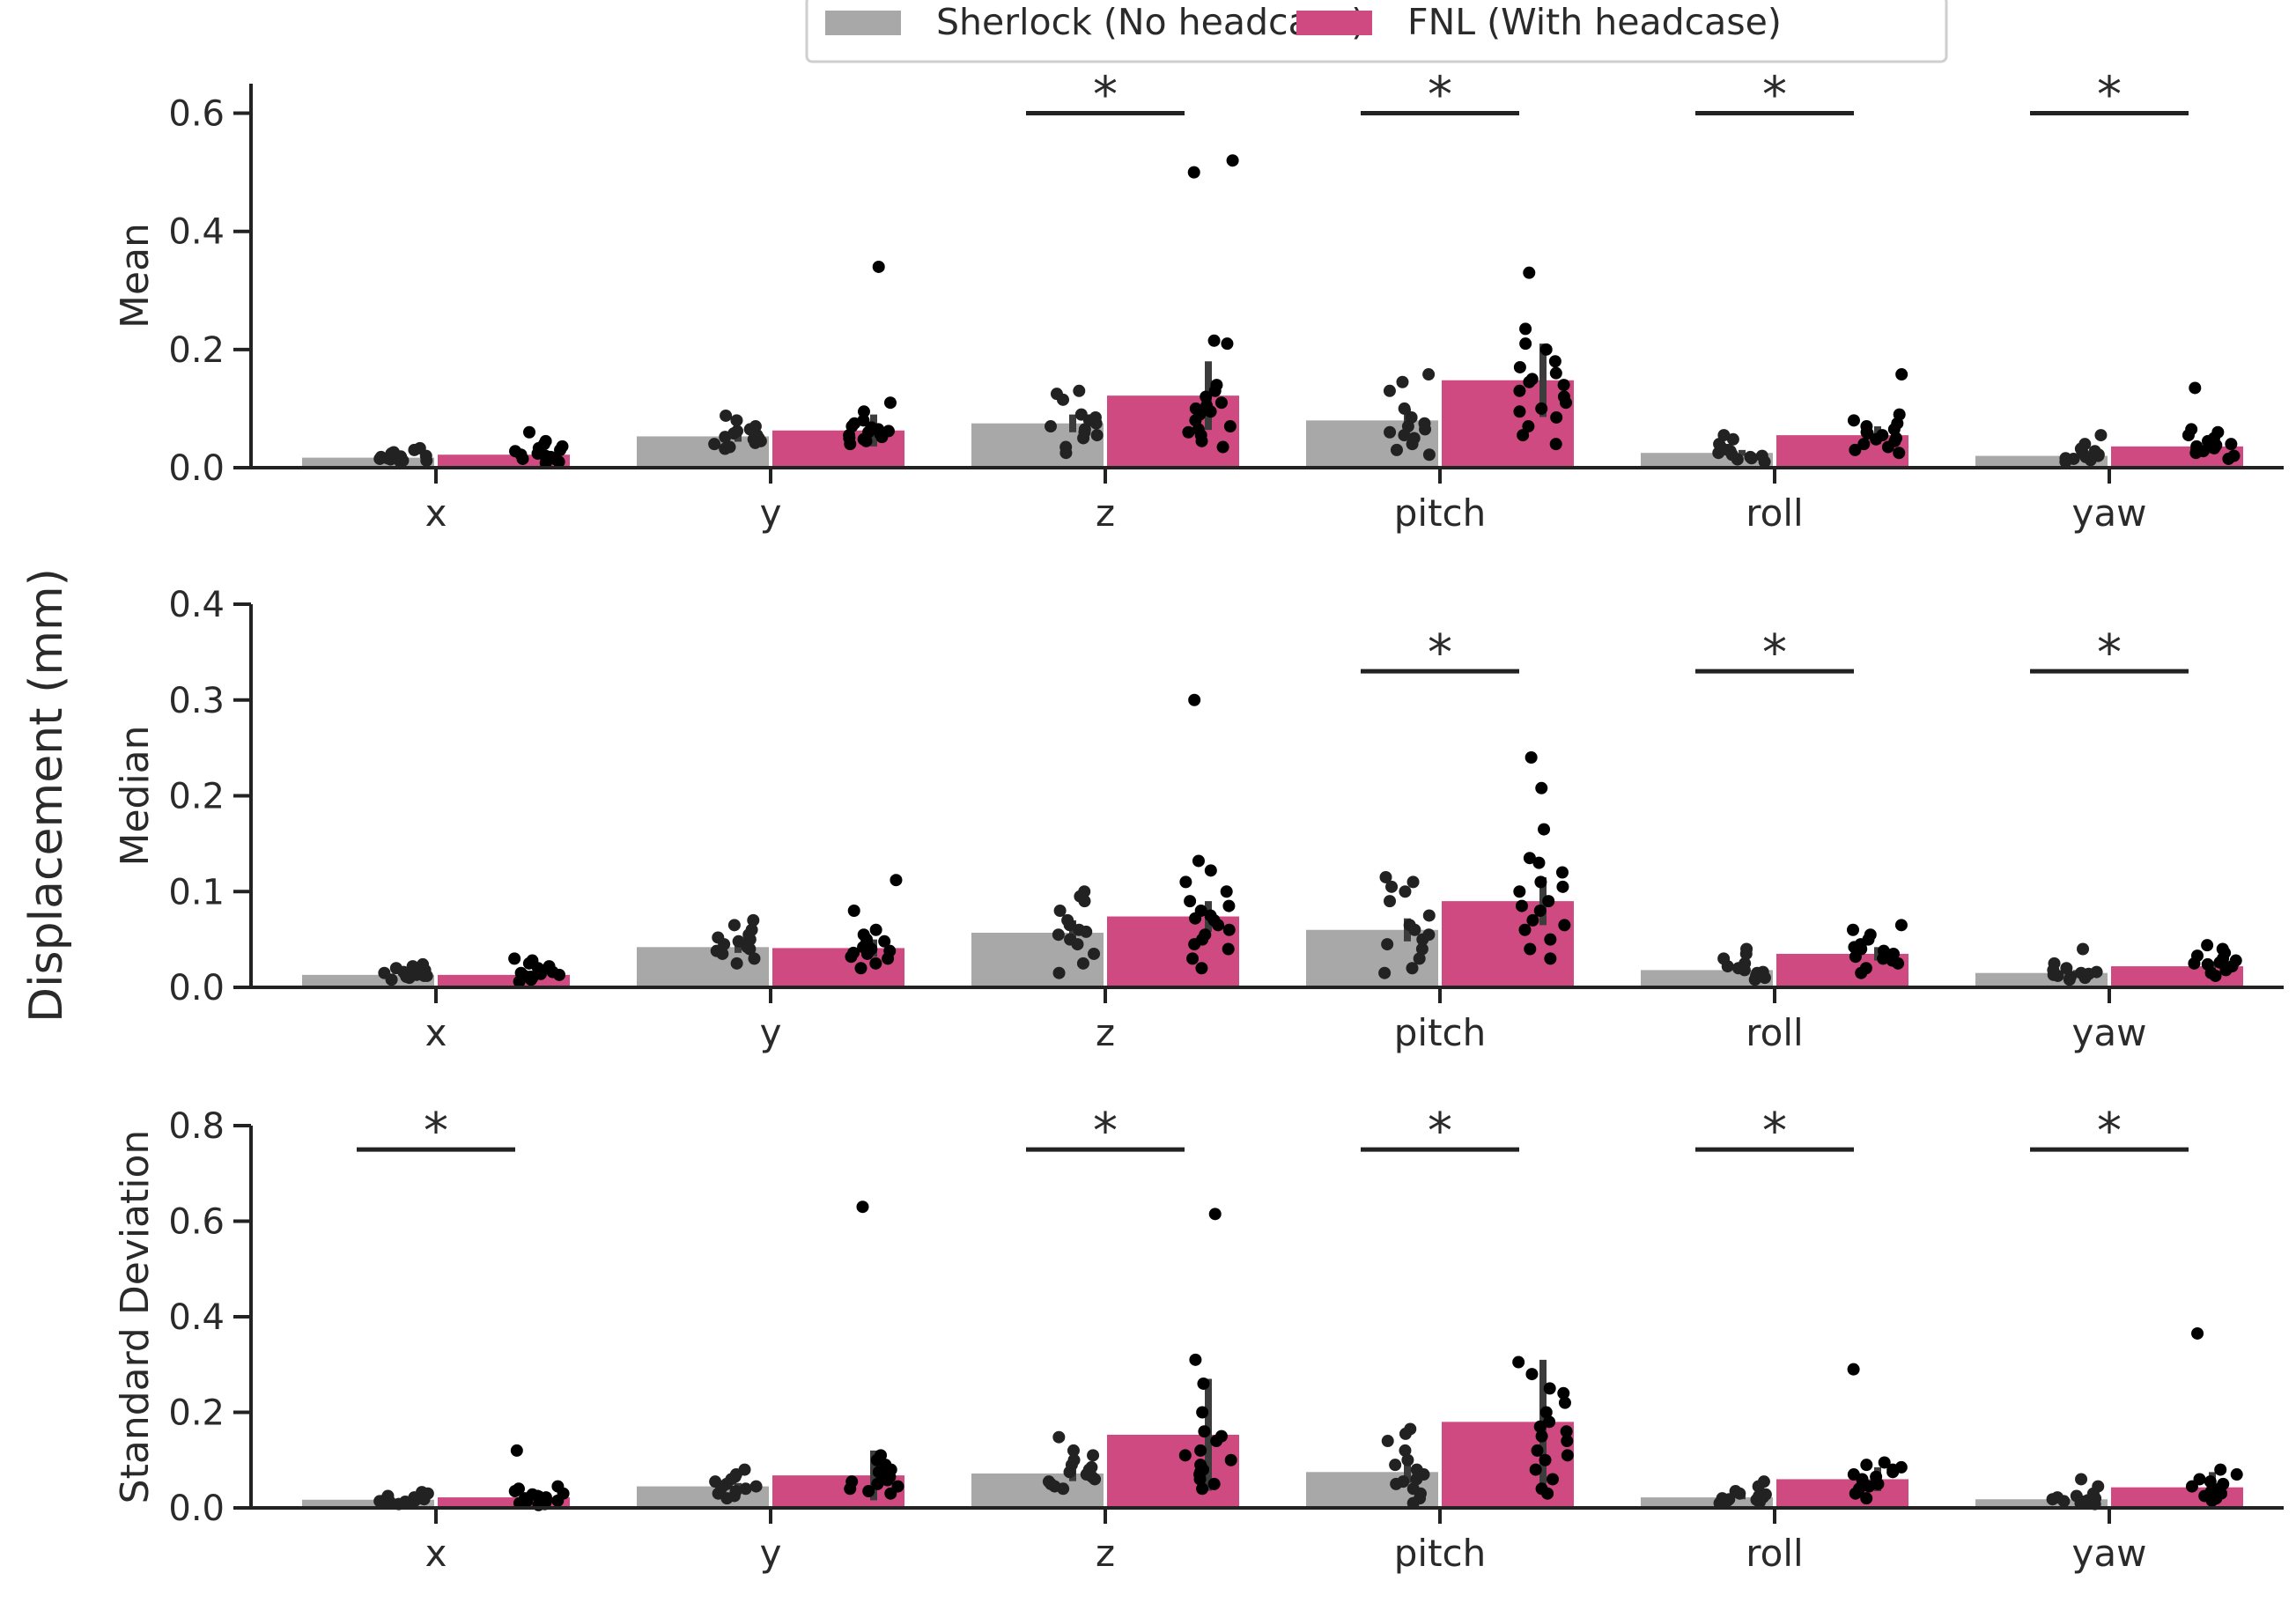 The image size is (2296, 1603). What do you see at coordinates (703, 452) in the screenshot?
I see `bar-y-sherlock` at bounding box center [703, 452].